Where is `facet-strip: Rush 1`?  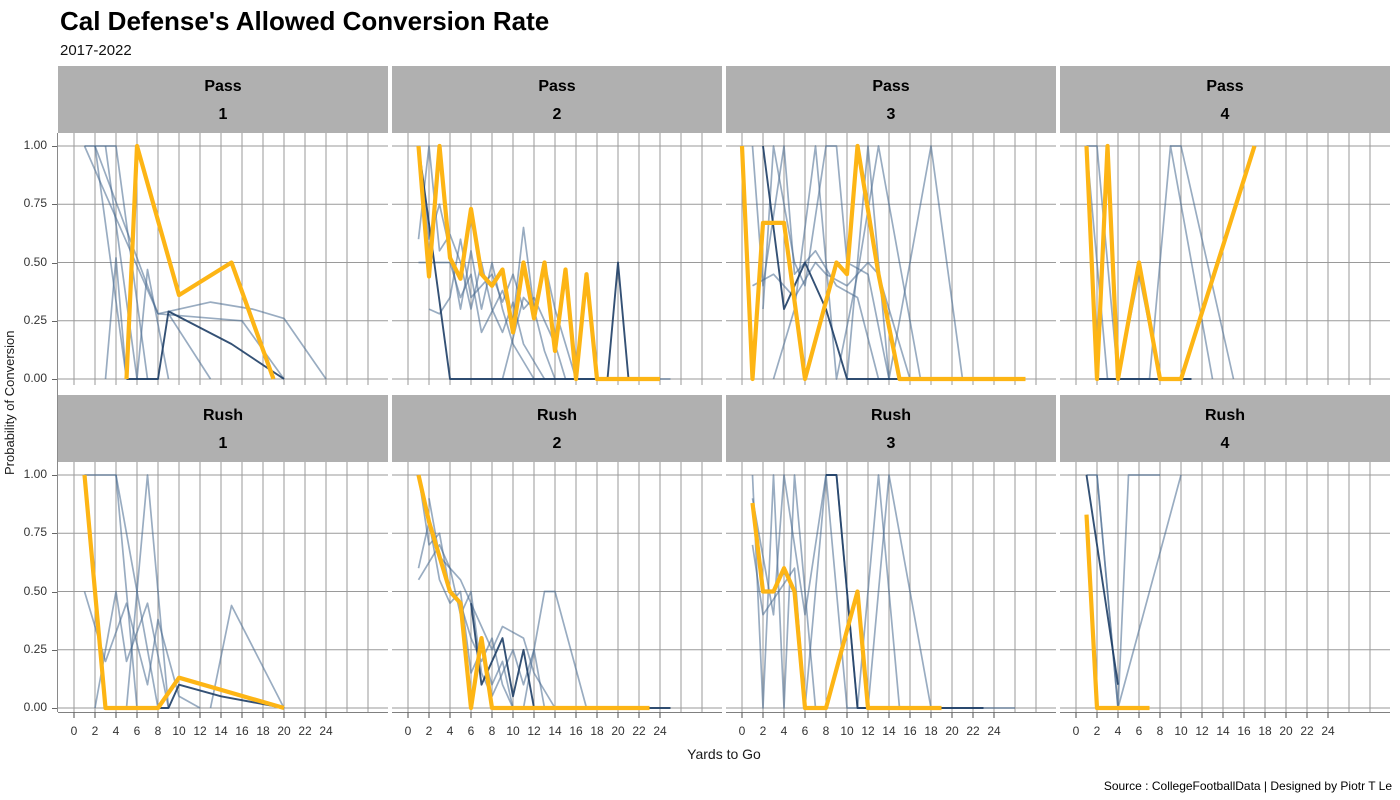 facet-strip: Rush 1 is located at coordinates (223, 428).